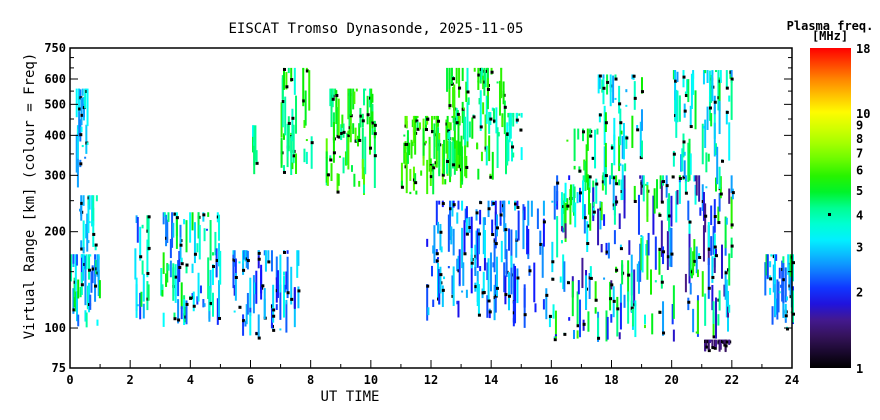 Image resolution: width=880 pixels, height=420 pixels. Describe the element at coordinates (491, 380) in the screenshot. I see `x-tick-label: 14` at that location.